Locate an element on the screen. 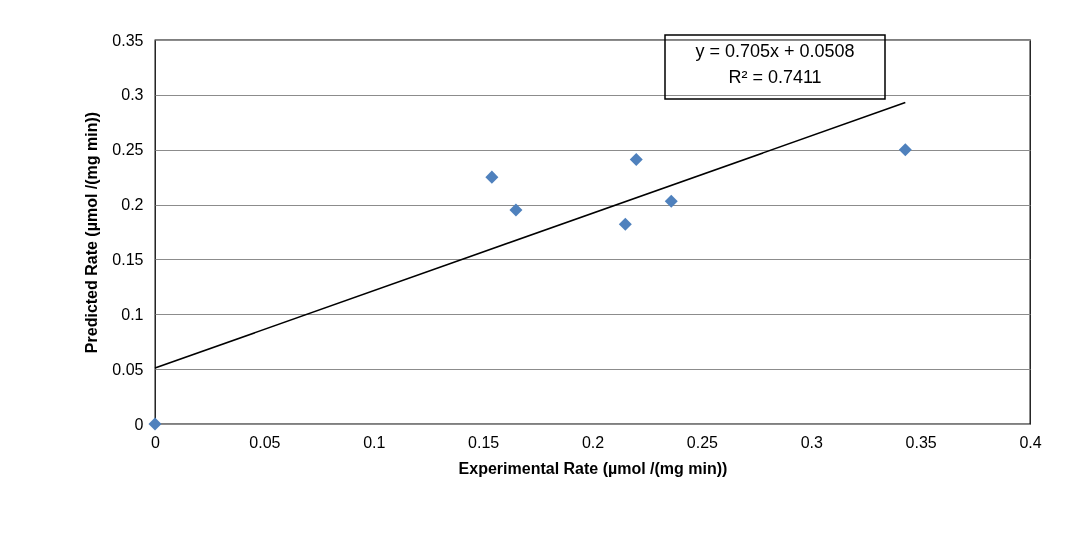 Image resolution: width=1065 pixels, height=541 pixels. y-tick-label: 0.1 is located at coordinates (132, 314).